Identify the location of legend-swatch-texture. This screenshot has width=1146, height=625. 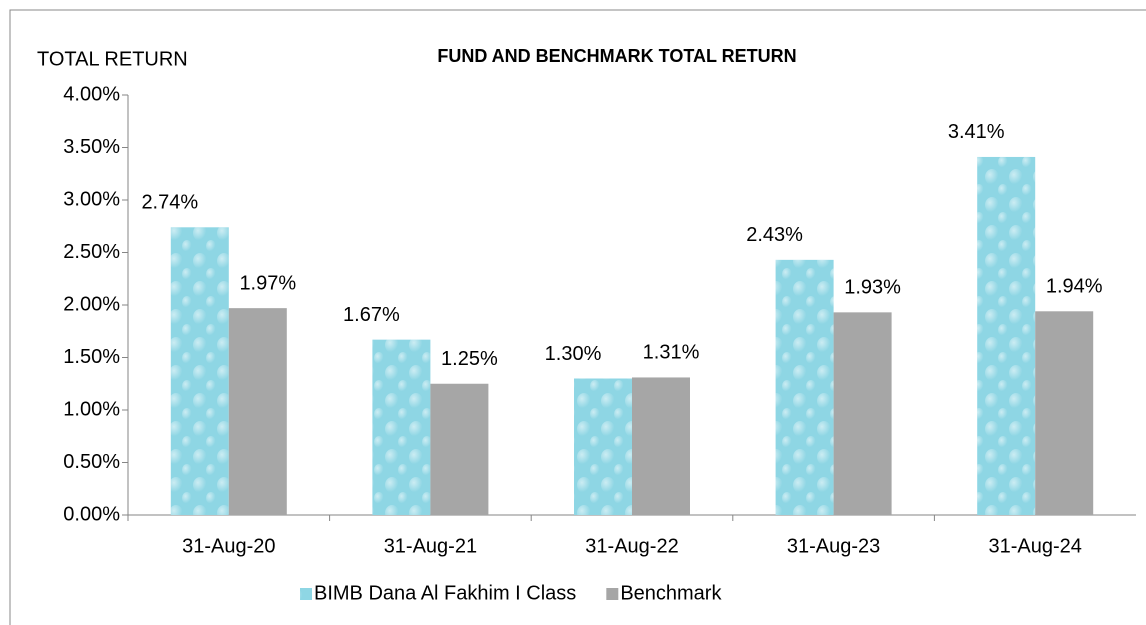
(306, 594).